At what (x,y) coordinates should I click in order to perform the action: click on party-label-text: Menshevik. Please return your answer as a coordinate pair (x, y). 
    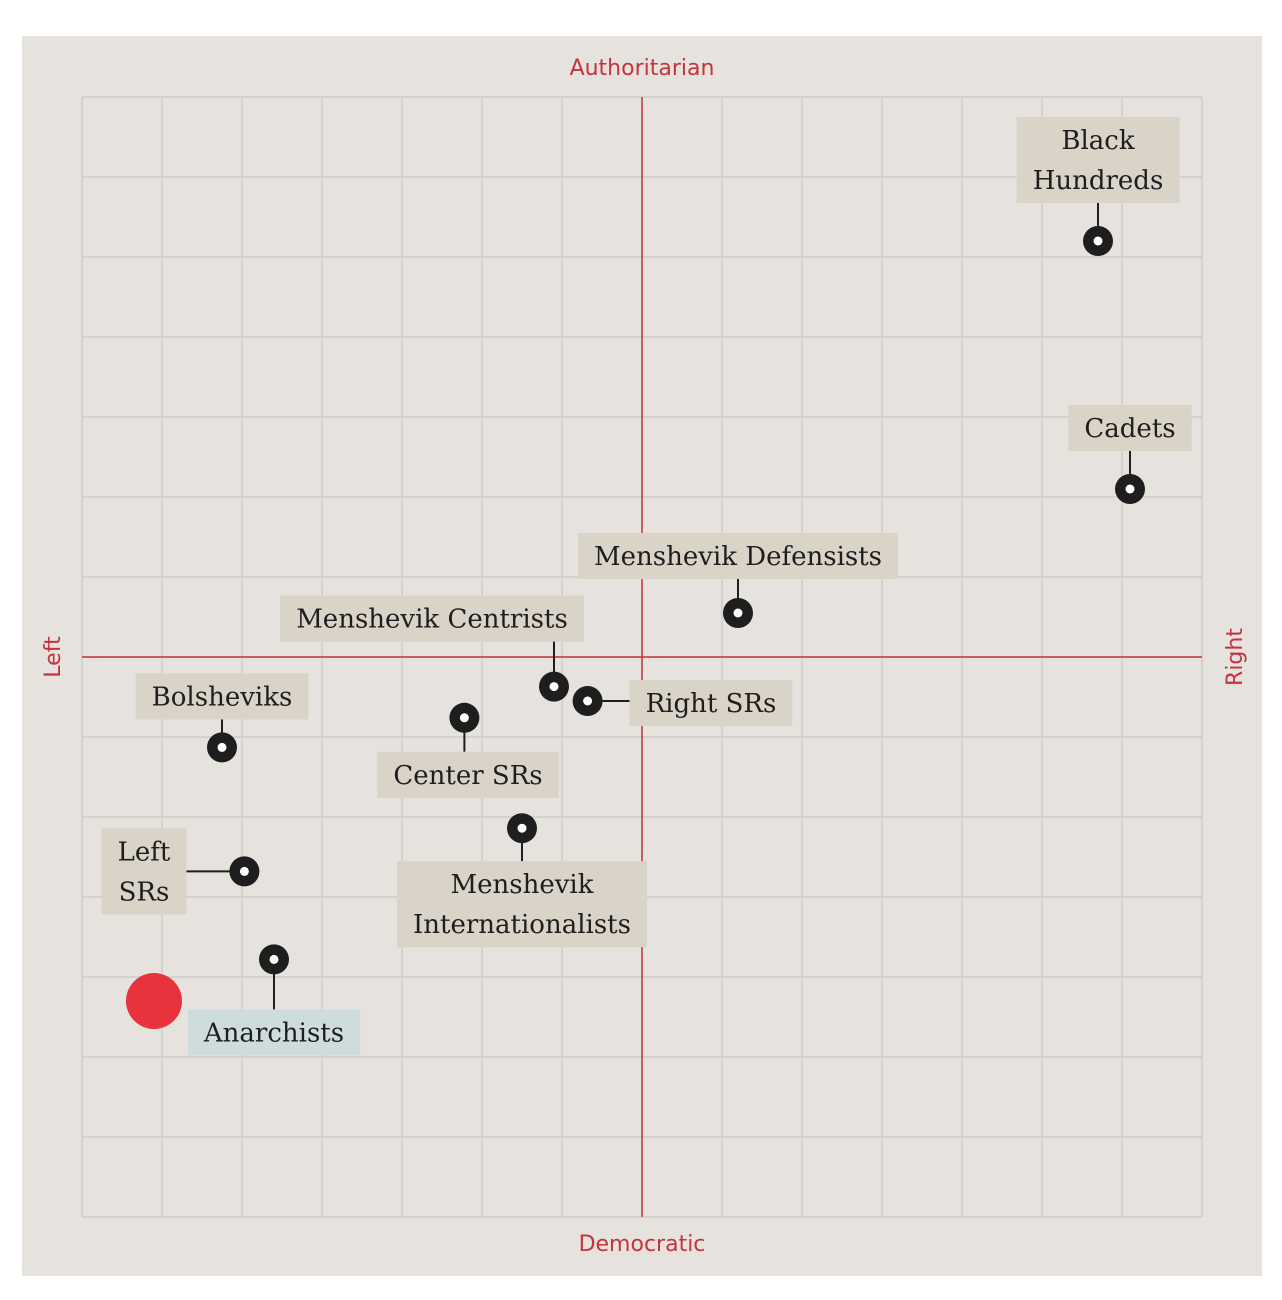
    Looking at the image, I should click on (522, 885).